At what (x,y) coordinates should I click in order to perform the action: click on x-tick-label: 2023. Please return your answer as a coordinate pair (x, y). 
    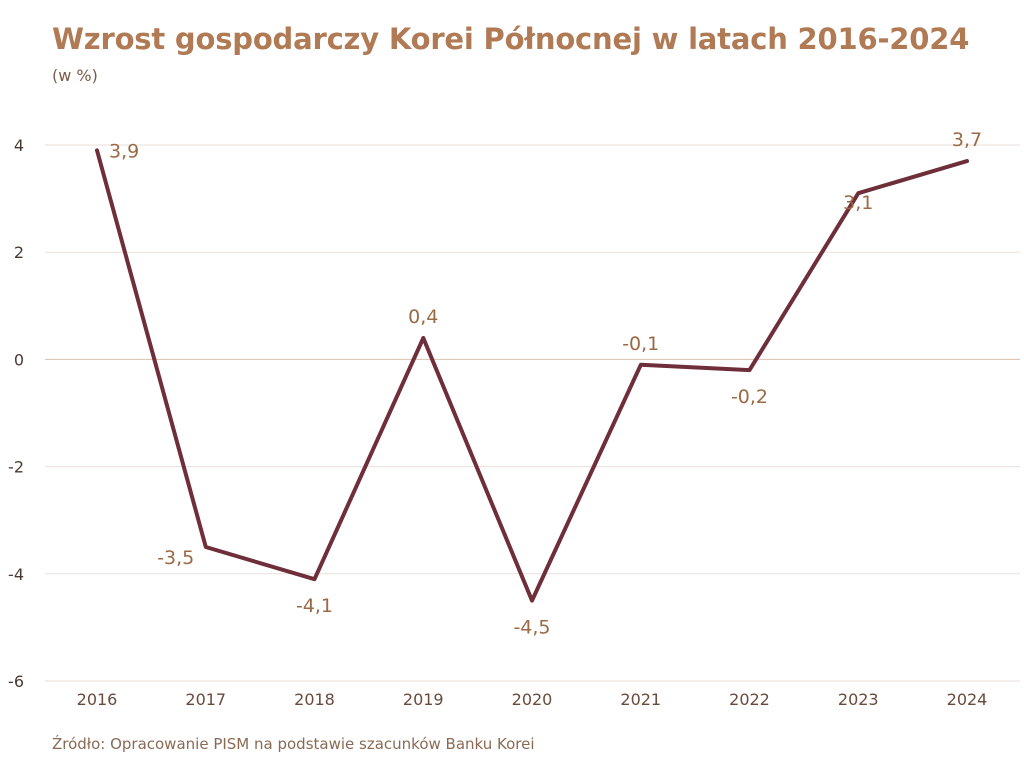
    Looking at the image, I should click on (858, 699).